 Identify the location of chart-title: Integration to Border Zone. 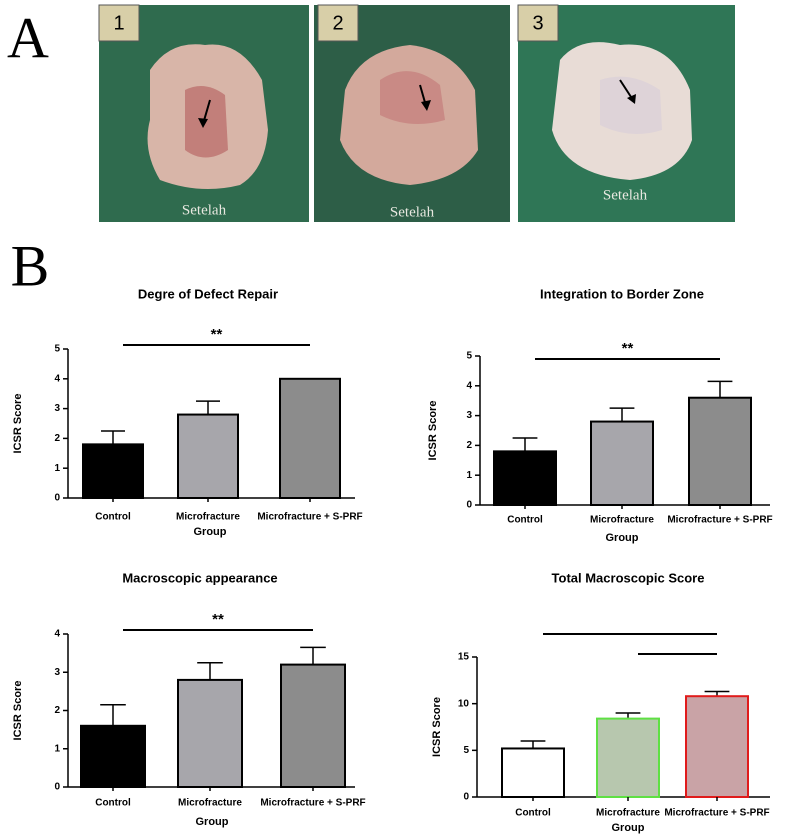
(622, 293).